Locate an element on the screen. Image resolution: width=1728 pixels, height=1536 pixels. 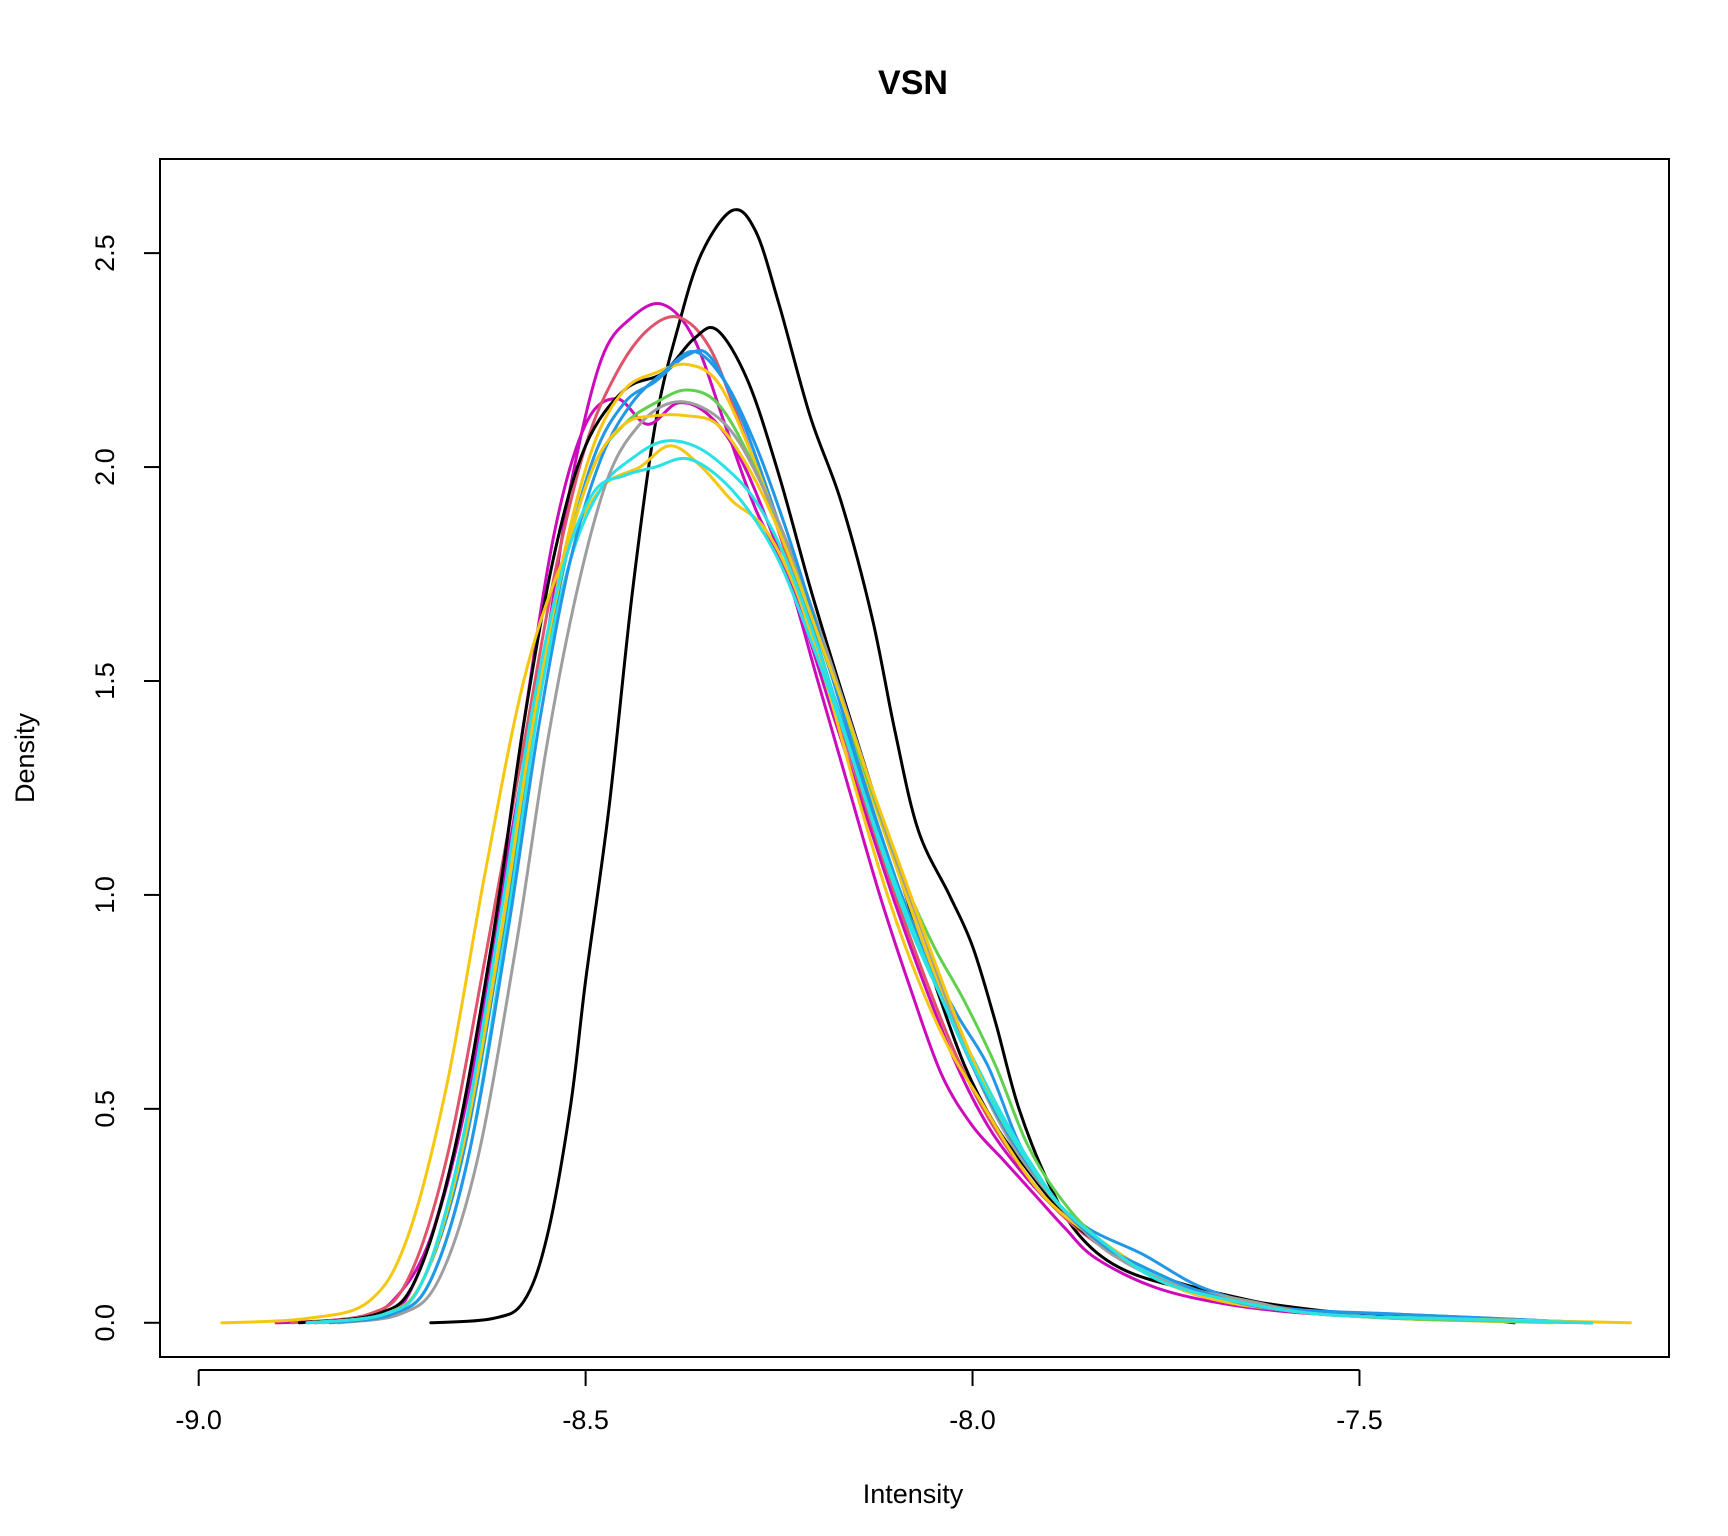
y-tick-label: 2.0 is located at coordinates (105, 467).